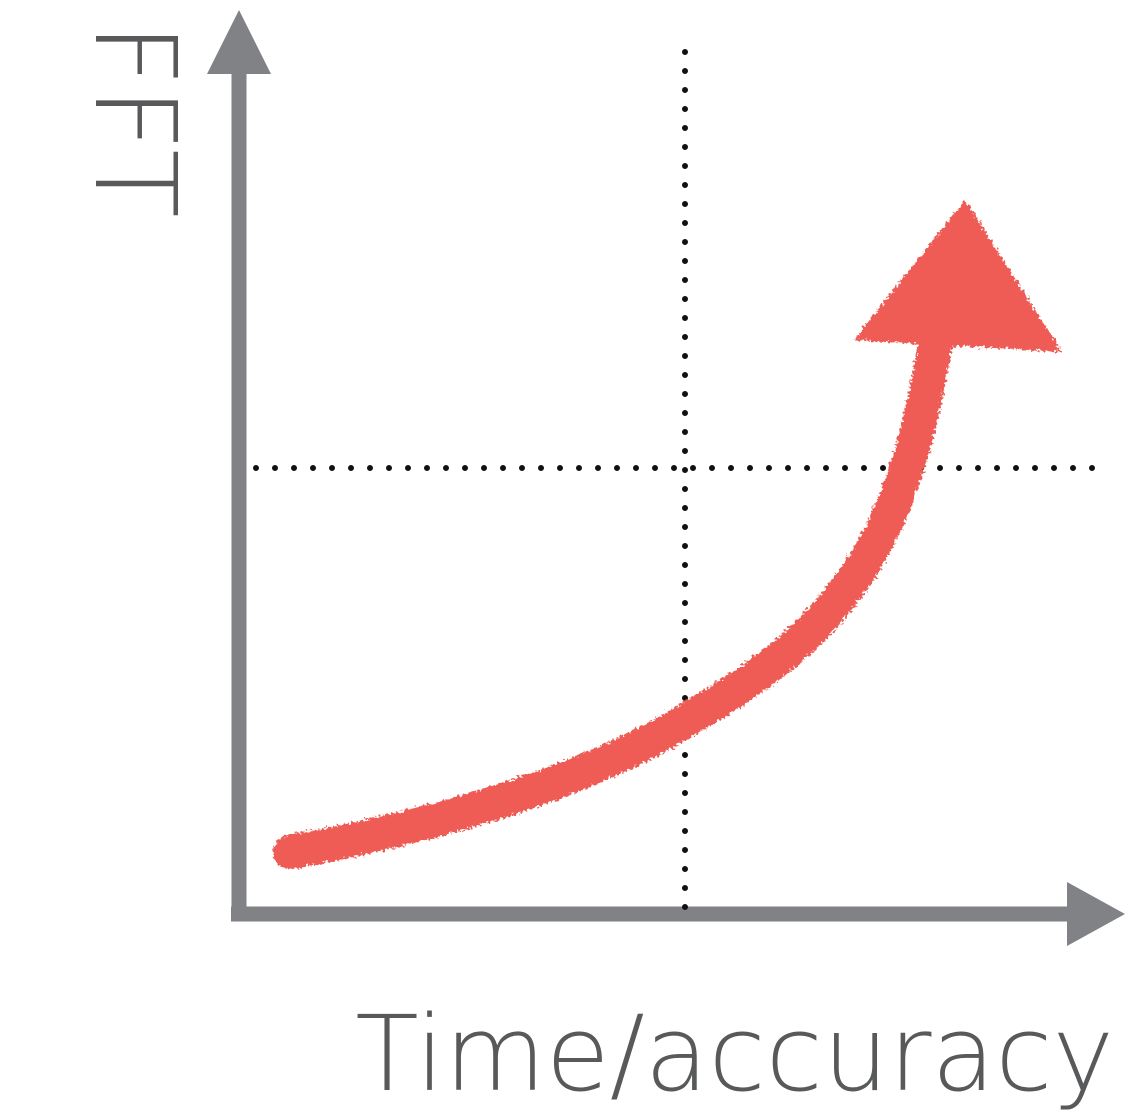 This screenshot has width=1132, height=1119. Describe the element at coordinates (1096, 914) in the screenshot. I see `x-axis-arrowhead-icon` at that location.